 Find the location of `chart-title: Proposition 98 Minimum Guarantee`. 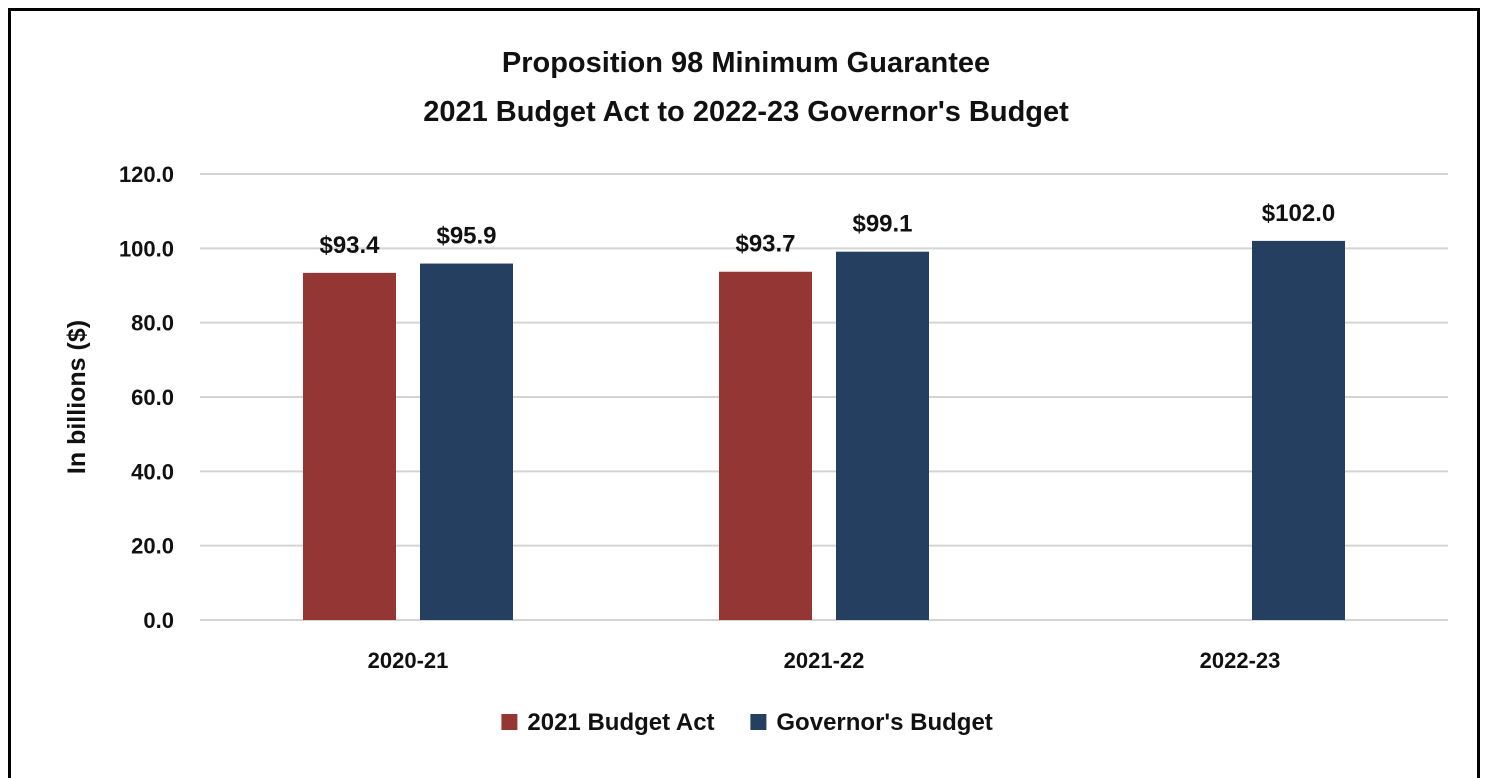

chart-title: Proposition 98 Minimum Guarantee is located at coordinates (746, 63).